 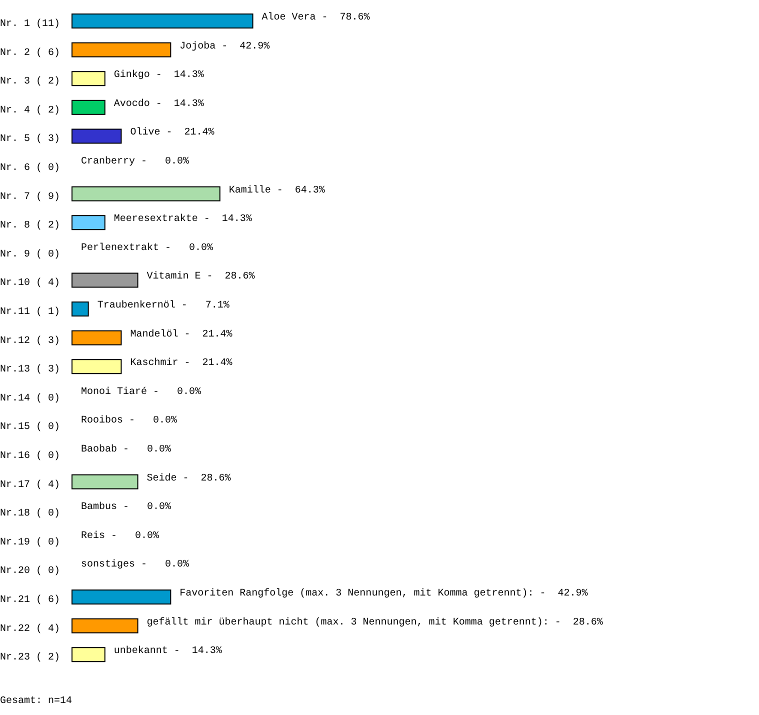 I want to click on y-tick-label: Nr. 7 ( 9), so click(x=30, y=196).